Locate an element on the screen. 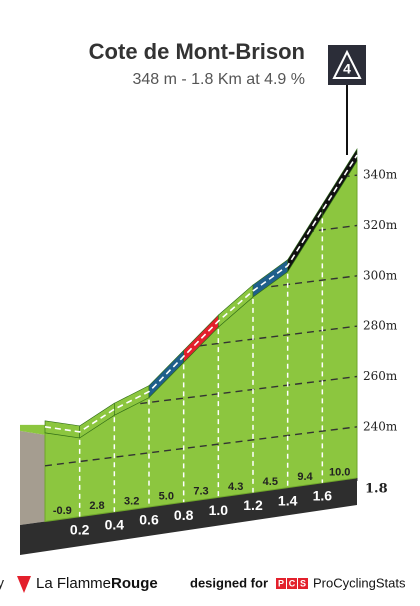  chart-subtitle: 348 m - 1.8 Km at 4.9 % is located at coordinates (218, 79).